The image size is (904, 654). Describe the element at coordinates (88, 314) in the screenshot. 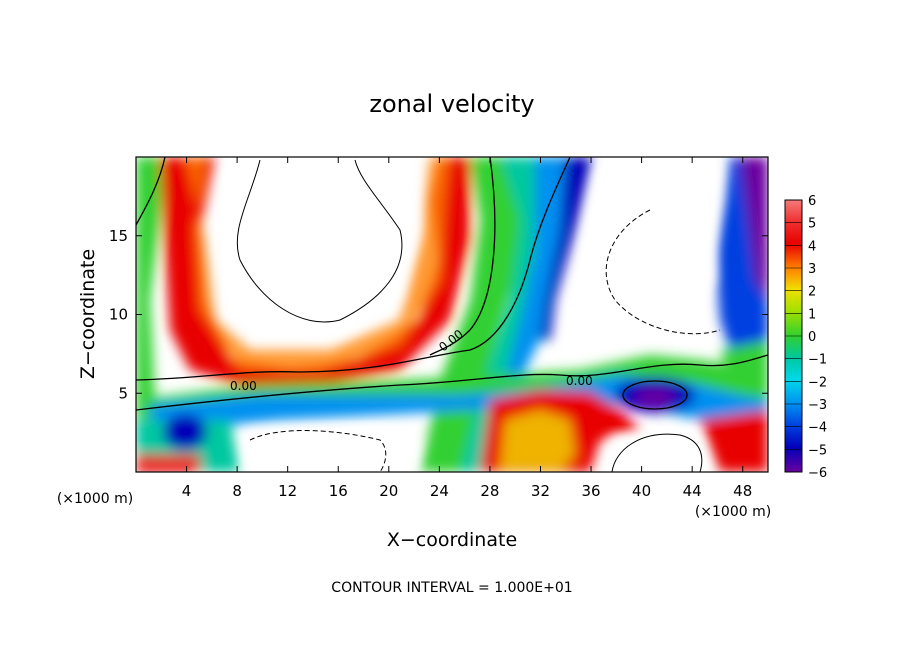

I see `y-axis-title: Z−coordinate` at that location.